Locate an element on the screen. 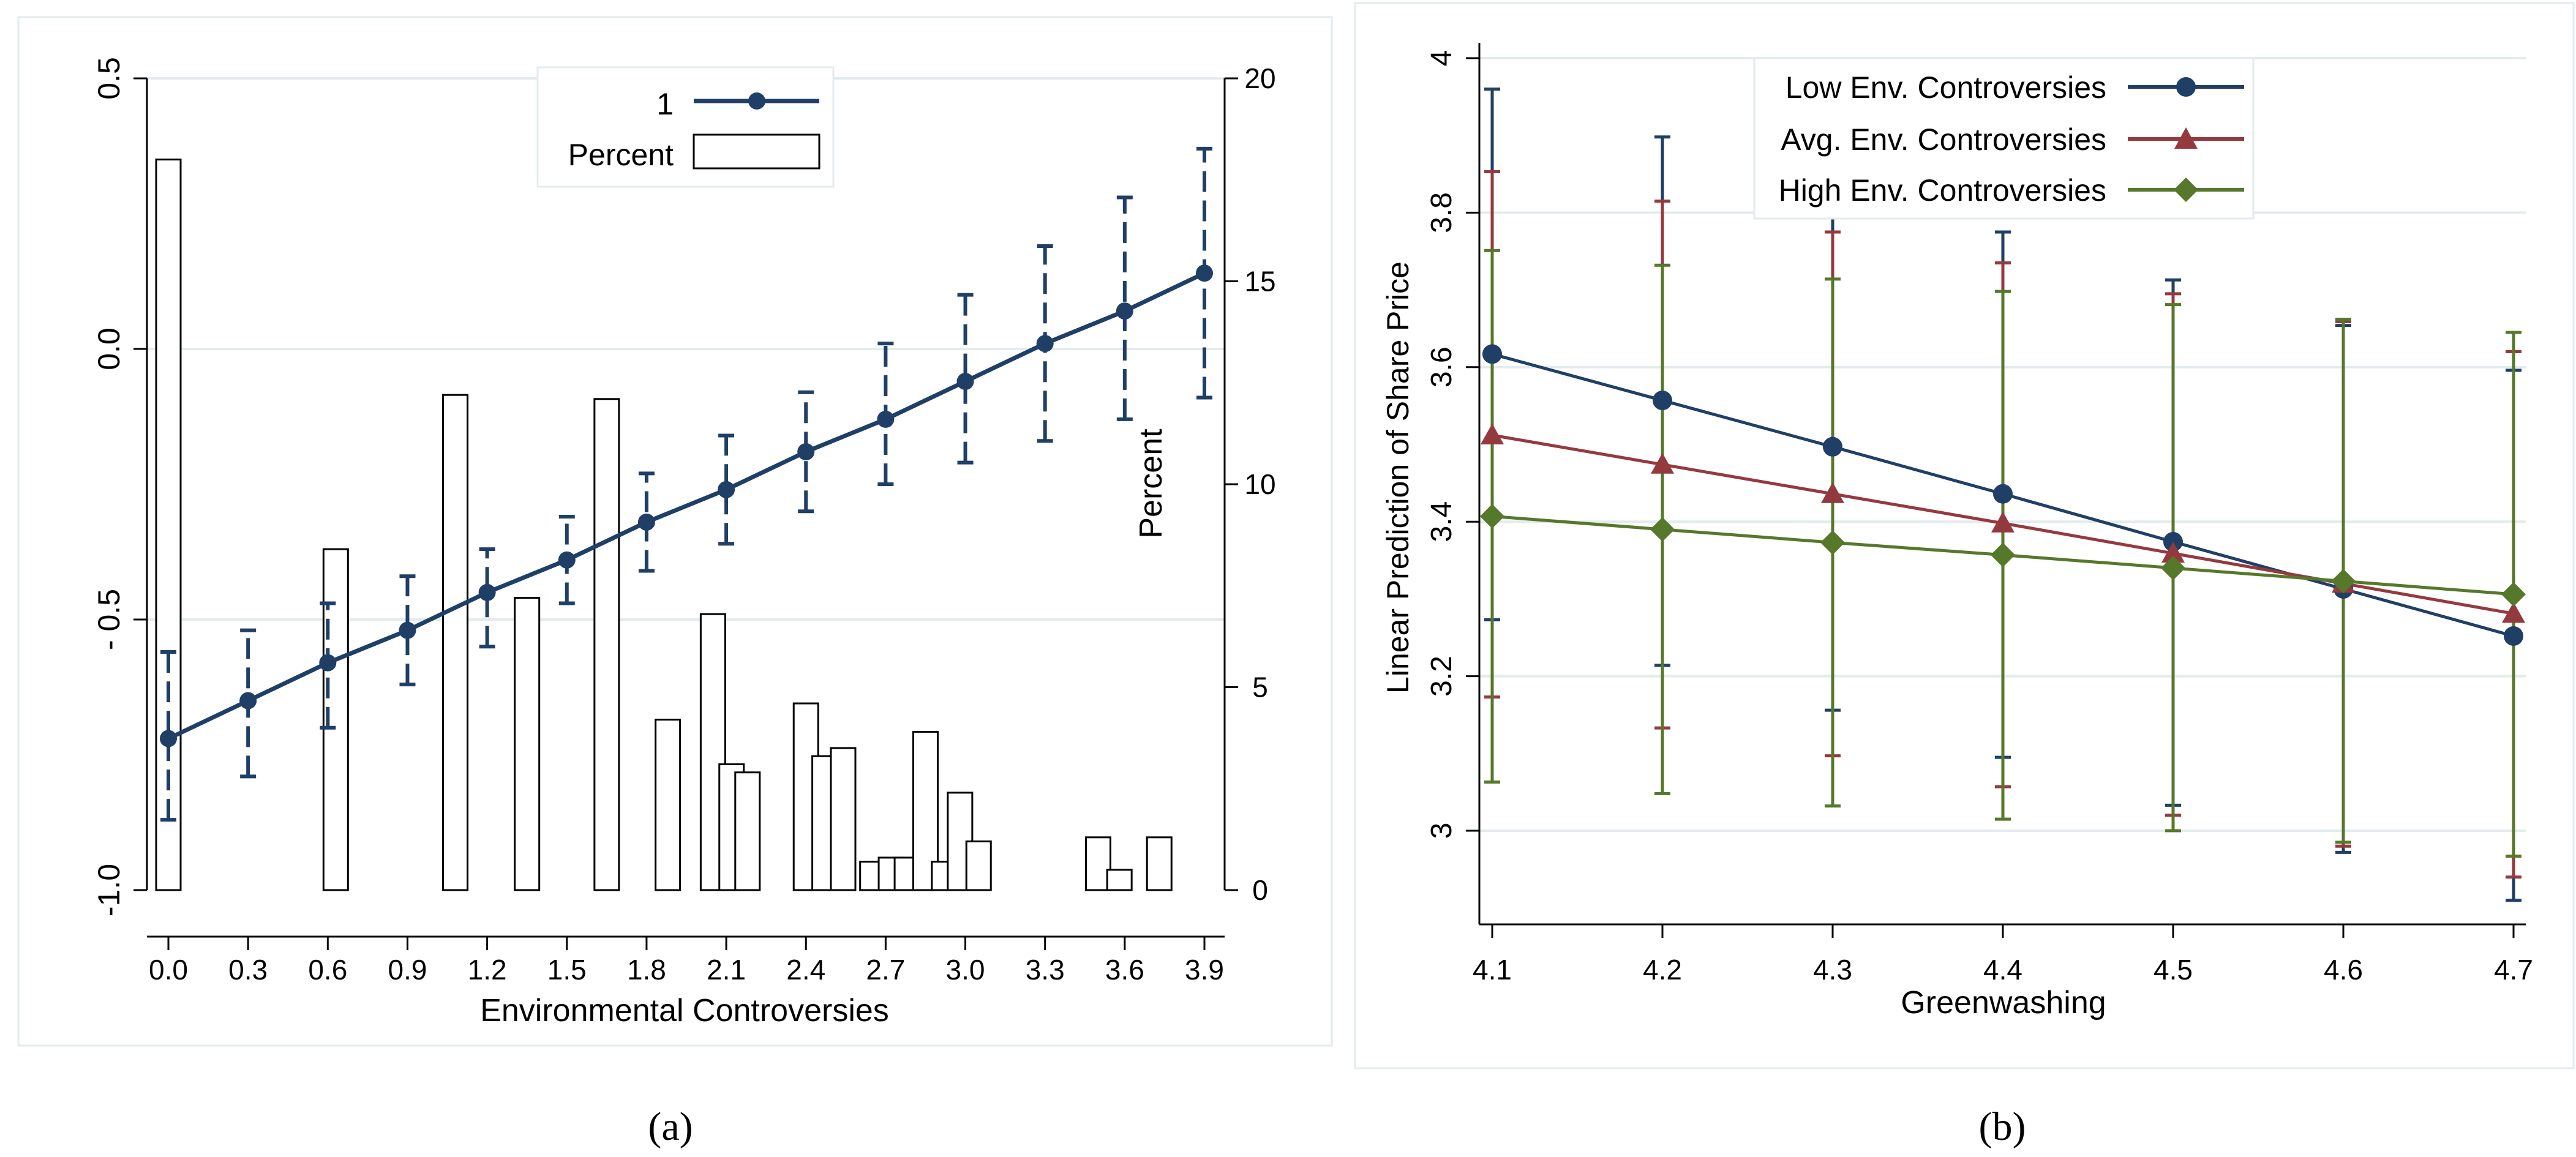  chart-b-legend-label-1: Low Env. Controversies is located at coordinates (1946, 87).